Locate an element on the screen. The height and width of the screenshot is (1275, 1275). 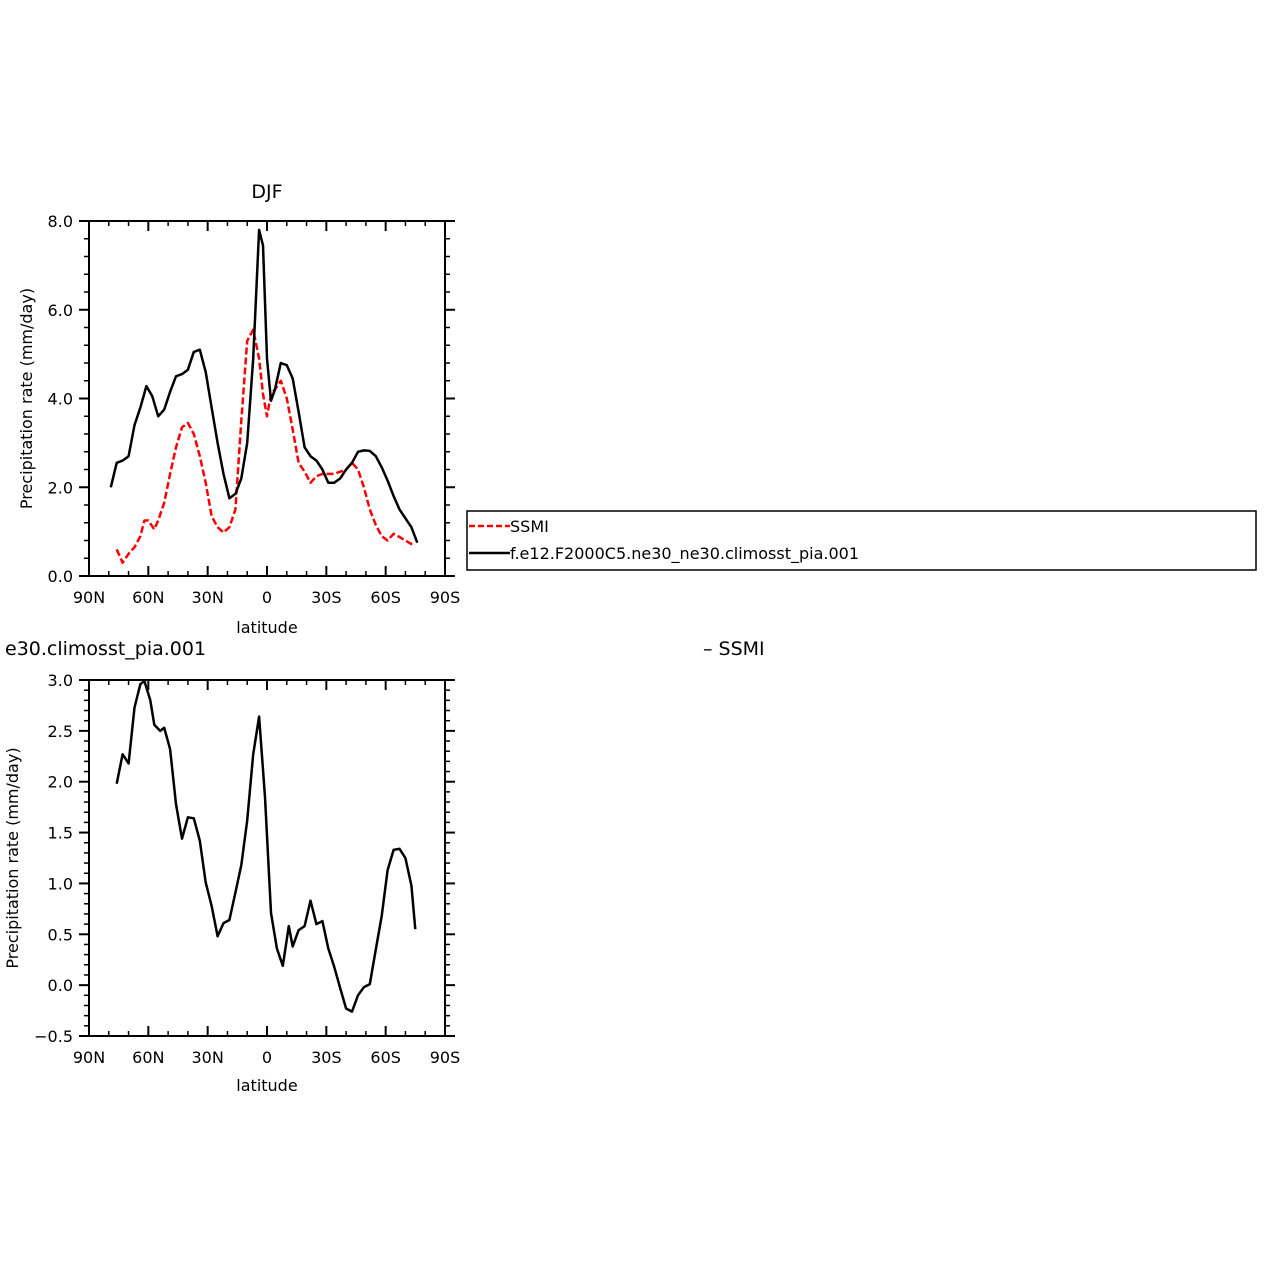
panel2-x-tick-labels: 90N 60N 30N 0 30S 60S 90S is located at coordinates (266, 1057).